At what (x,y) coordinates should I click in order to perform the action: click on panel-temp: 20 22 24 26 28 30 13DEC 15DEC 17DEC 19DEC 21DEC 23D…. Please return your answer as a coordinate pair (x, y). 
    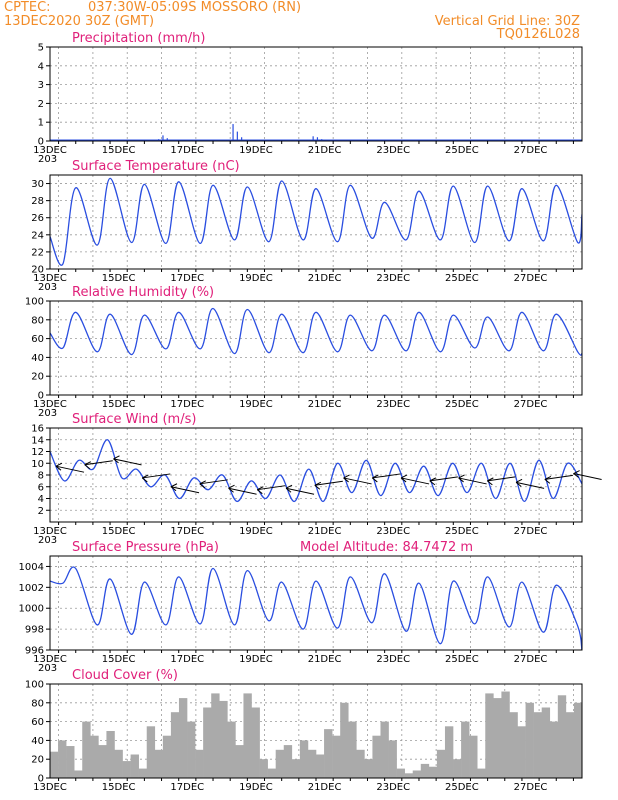
    Looking at the image, I should click on (307, 226).